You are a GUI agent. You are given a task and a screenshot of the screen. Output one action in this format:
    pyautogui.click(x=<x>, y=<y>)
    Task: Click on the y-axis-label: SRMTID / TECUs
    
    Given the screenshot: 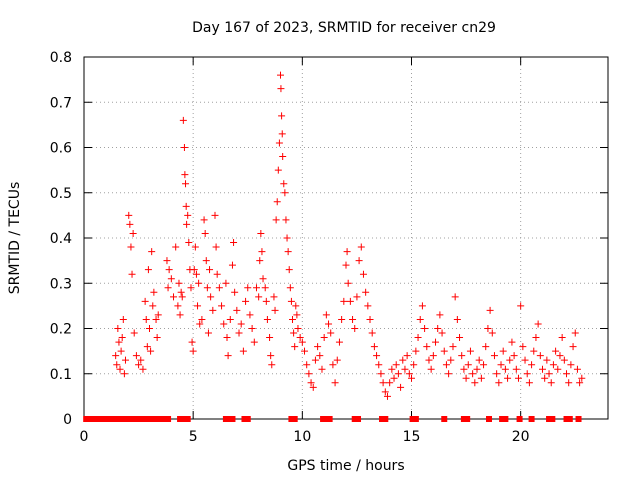 What is the action you would take?
    pyautogui.click(x=15, y=238)
    